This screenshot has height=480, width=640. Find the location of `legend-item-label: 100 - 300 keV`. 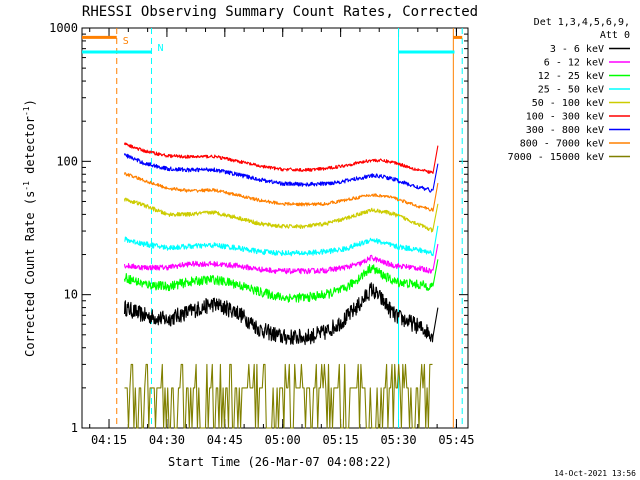

legend-item-label: 100 - 300 keV is located at coordinates (565, 117).